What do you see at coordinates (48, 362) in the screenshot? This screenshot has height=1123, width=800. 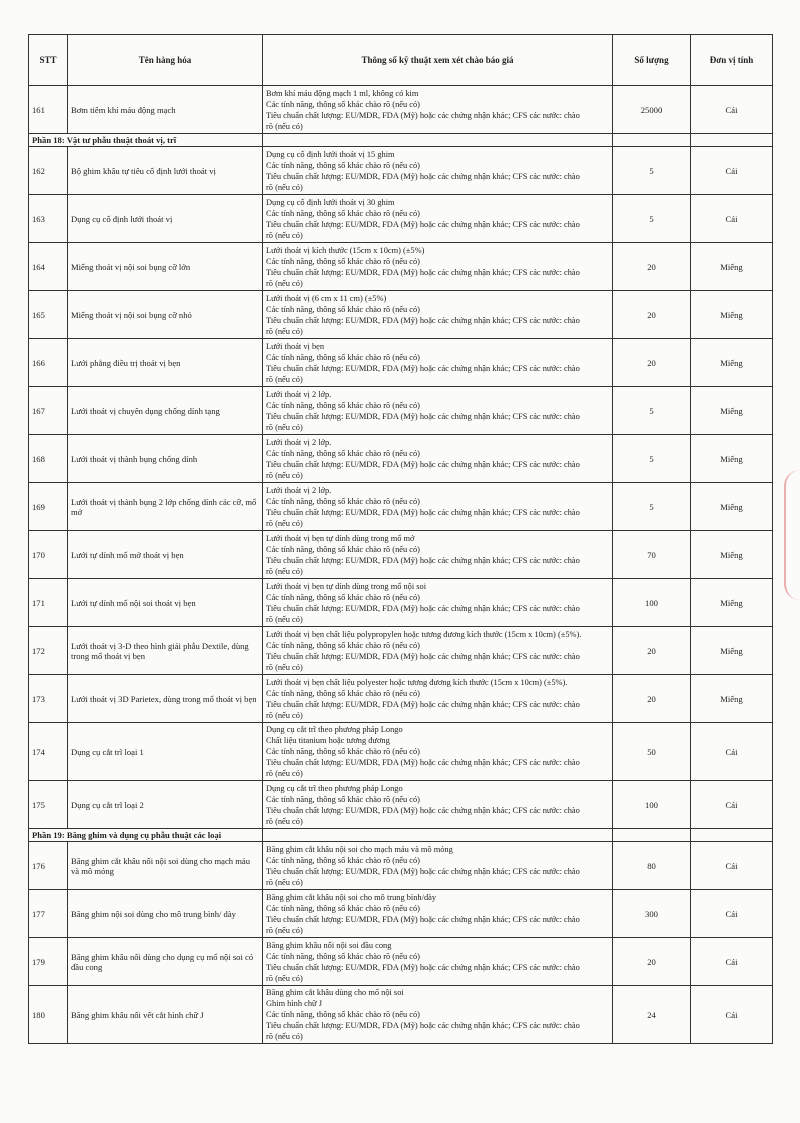 I see `stt-cell: 166` at bounding box center [48, 362].